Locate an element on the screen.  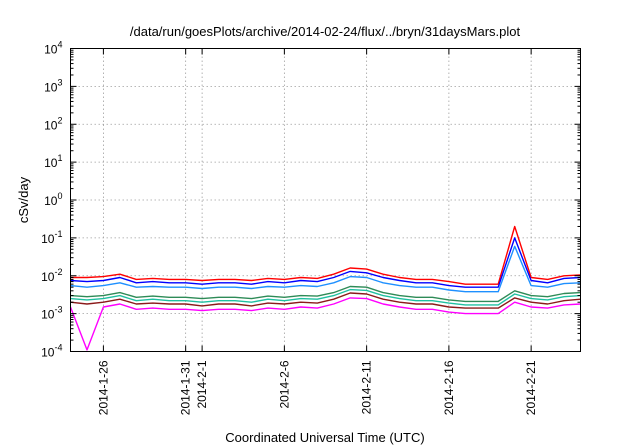
y-tick-label: 10³ is located at coordinates (53, 85).